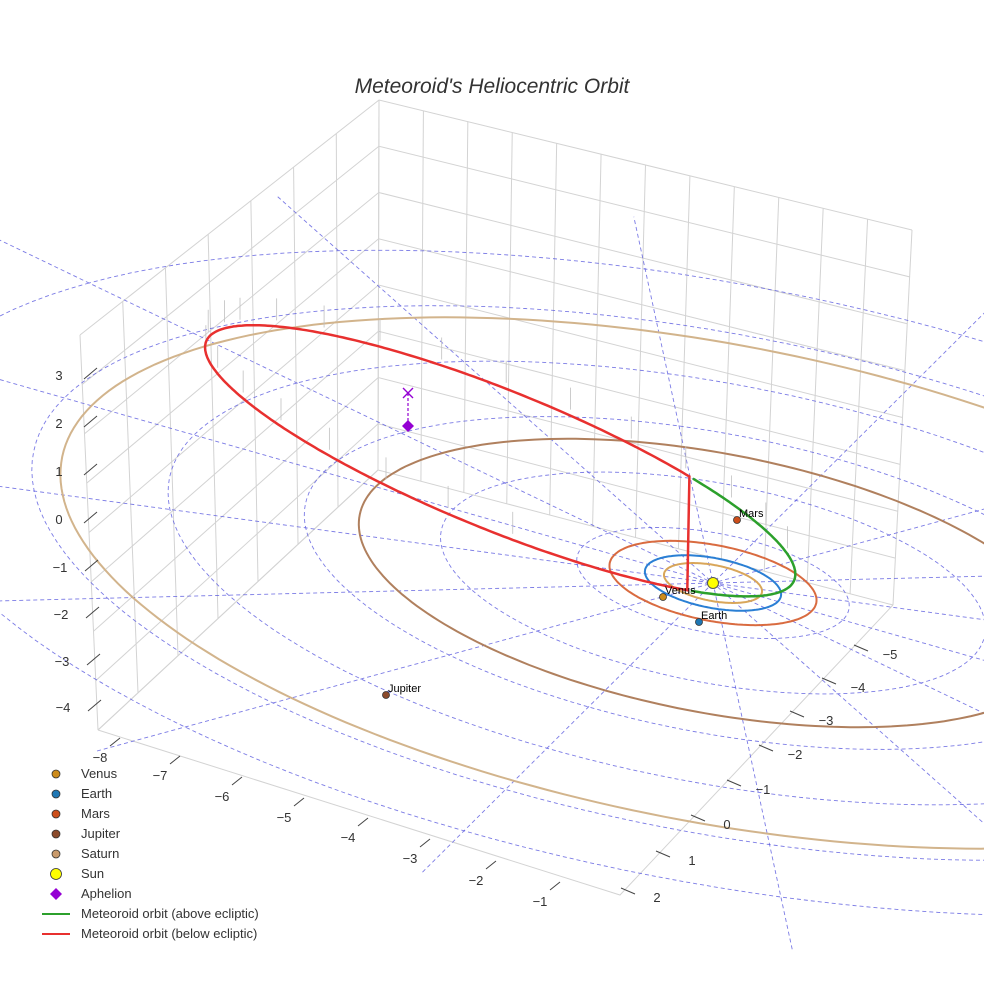 This screenshot has height=989, width=984. What do you see at coordinates (106, 894) in the screenshot?
I see `legend-label: Aphelion` at bounding box center [106, 894].